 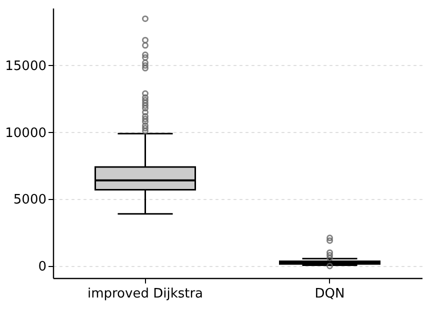 What do you see at coordinates (329, 294) in the screenshot?
I see `x-tick-label: DQN` at bounding box center [329, 294].